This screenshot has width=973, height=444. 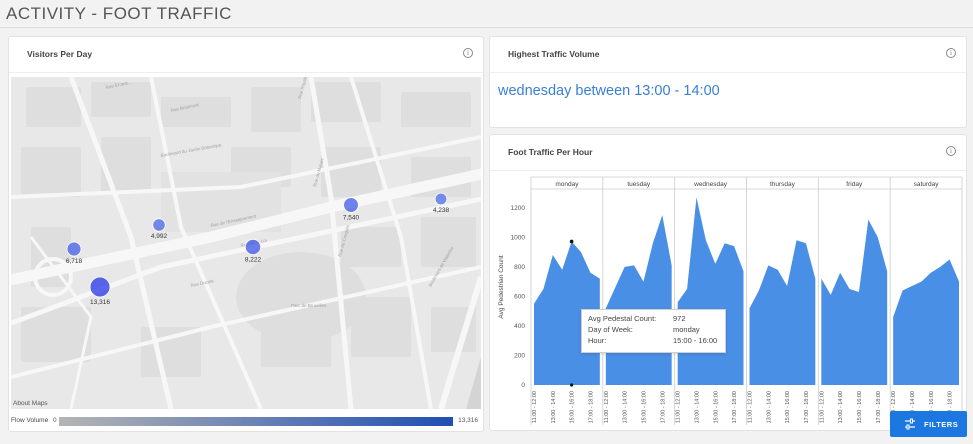 I want to click on visitor-marker-label: 8,222, so click(x=253, y=260).